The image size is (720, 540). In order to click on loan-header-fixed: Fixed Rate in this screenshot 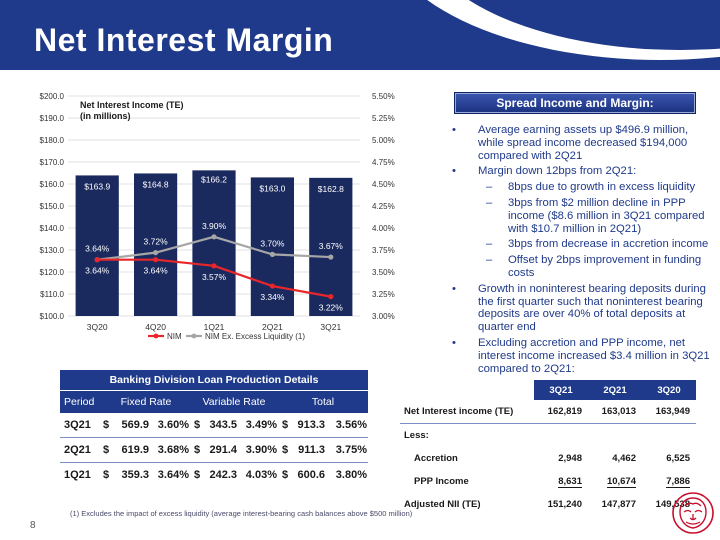, I will do `click(146, 401)`.